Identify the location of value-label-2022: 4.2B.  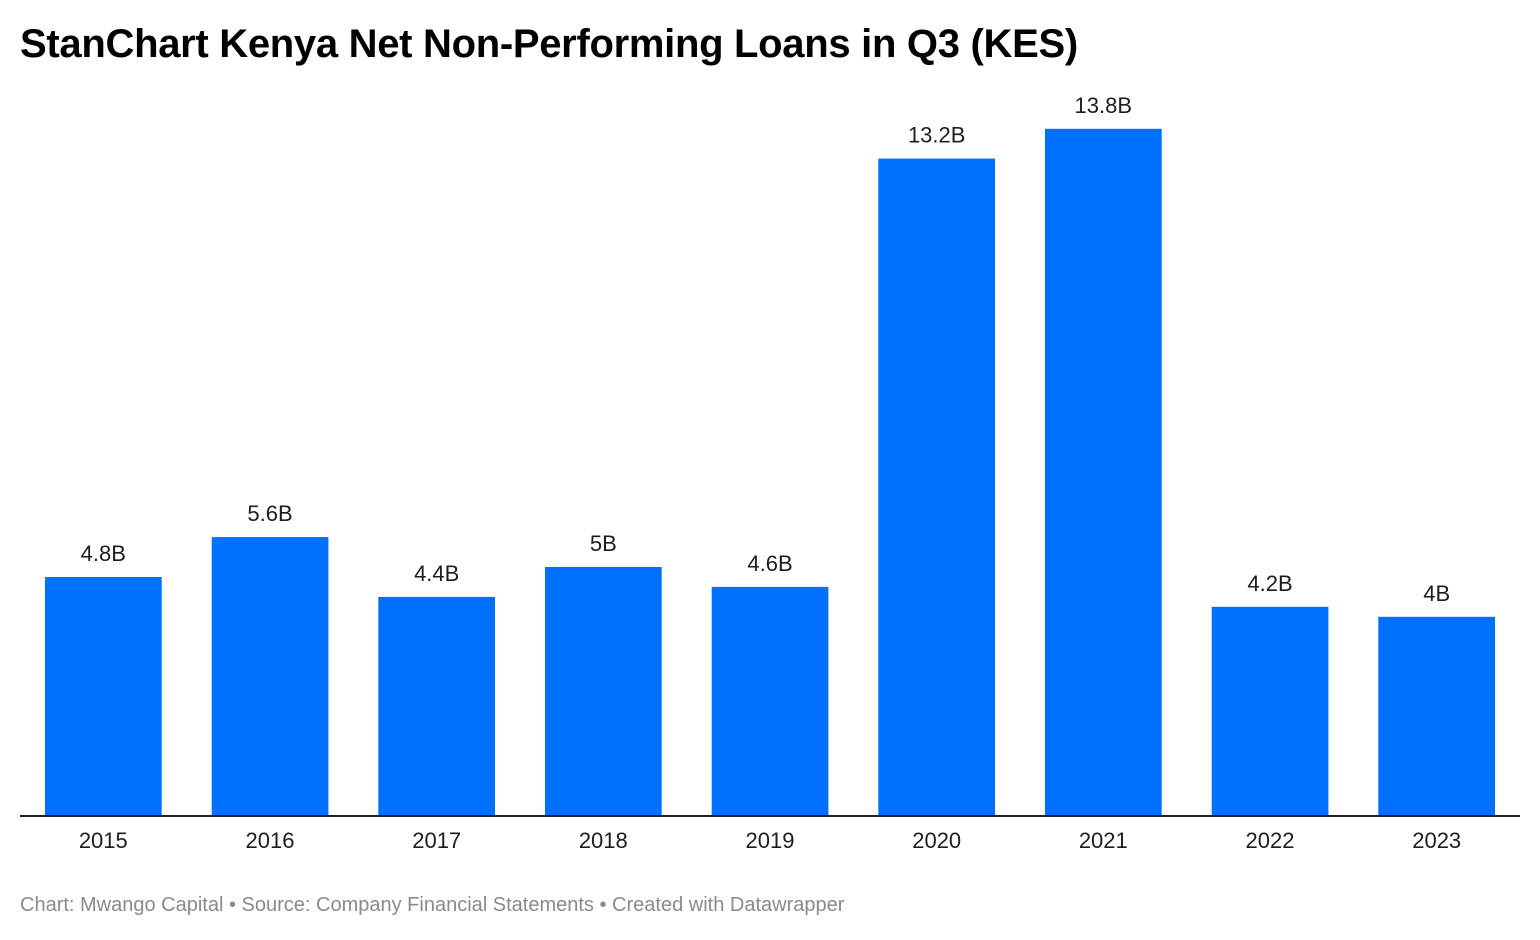
(1269, 583).